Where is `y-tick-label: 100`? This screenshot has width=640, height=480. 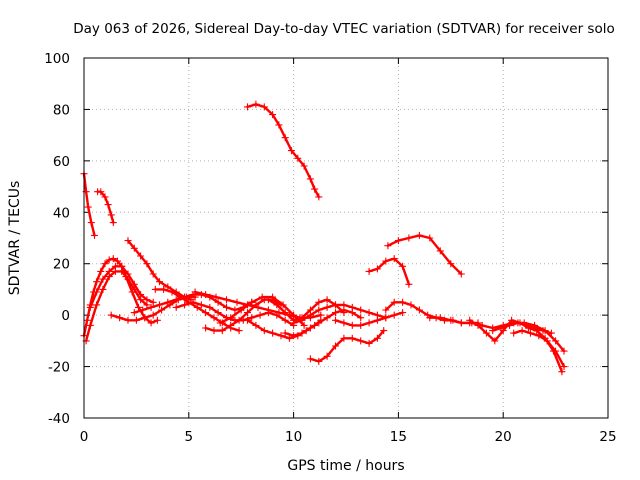 y-tick-label: 100 is located at coordinates (57, 59).